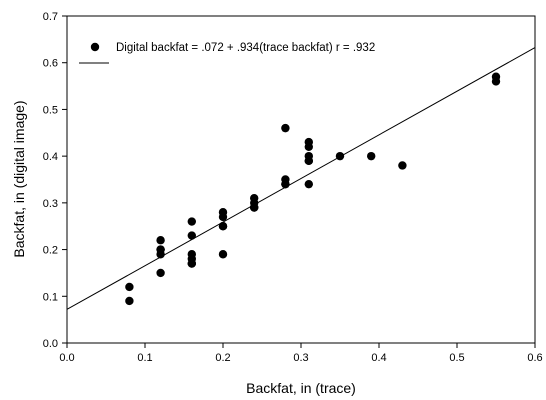  Describe the element at coordinates (144, 358) in the screenshot. I see `x-tick-label: 0.1` at that location.